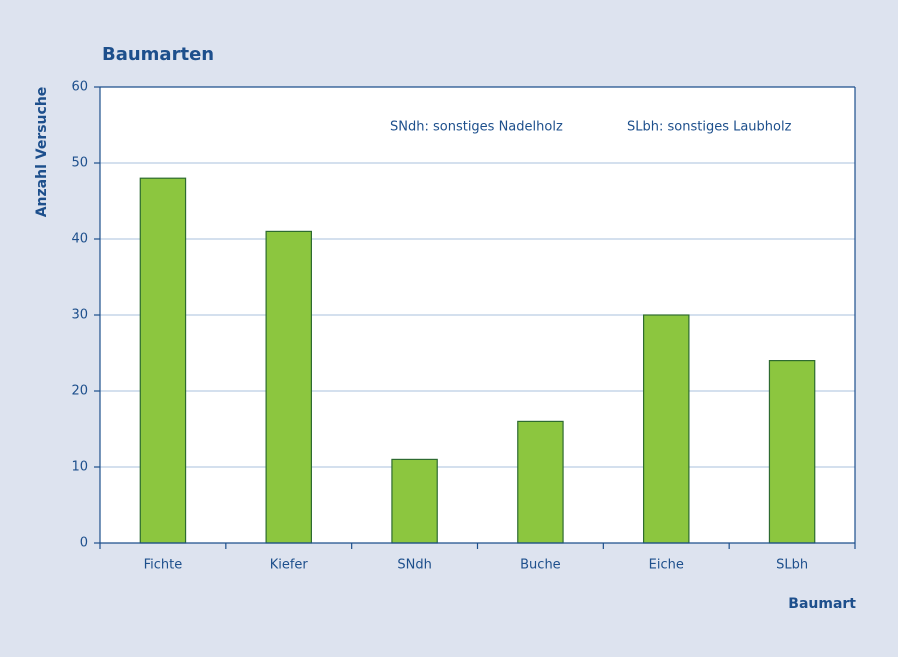 Image resolution: width=898 pixels, height=657 pixels. I want to click on x-tick-label: Fichte, so click(163, 565).